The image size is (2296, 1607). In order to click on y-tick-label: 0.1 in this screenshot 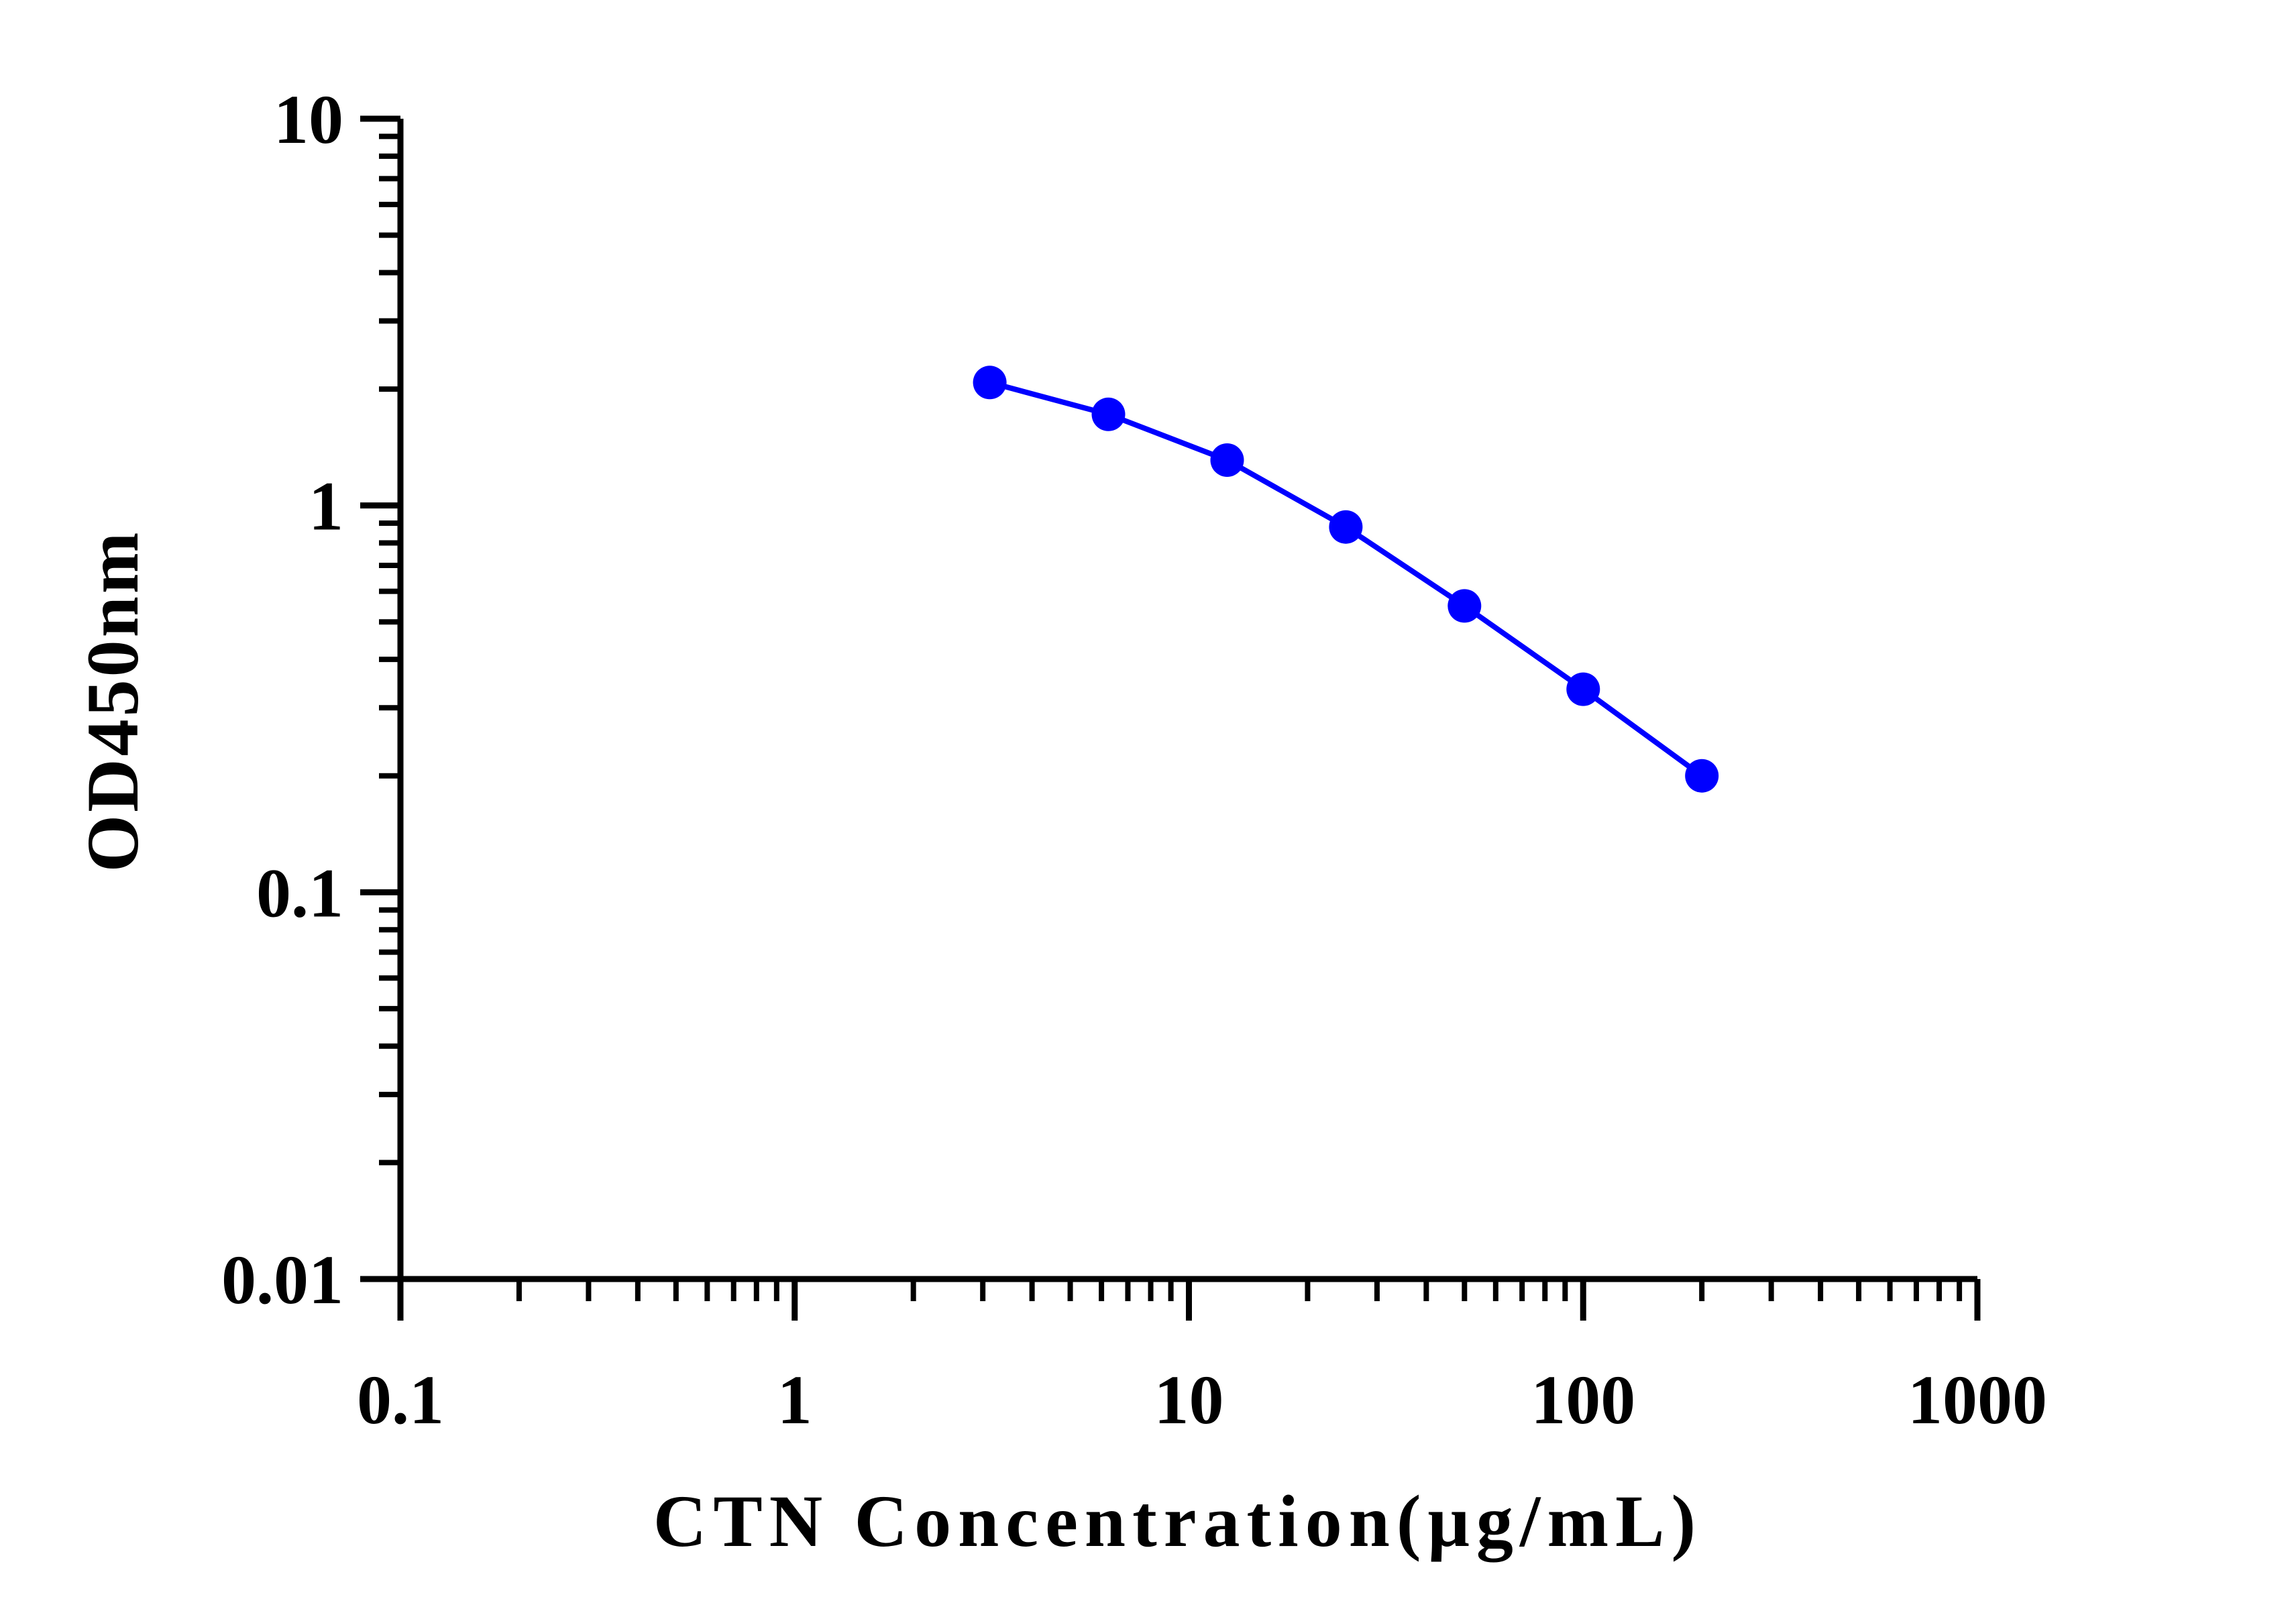, I will do `click(299, 893)`.